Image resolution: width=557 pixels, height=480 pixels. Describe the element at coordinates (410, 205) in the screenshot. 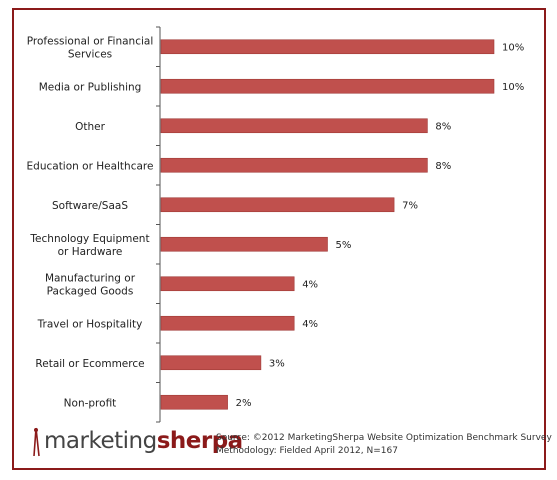

I see `value-label: 7%` at that location.